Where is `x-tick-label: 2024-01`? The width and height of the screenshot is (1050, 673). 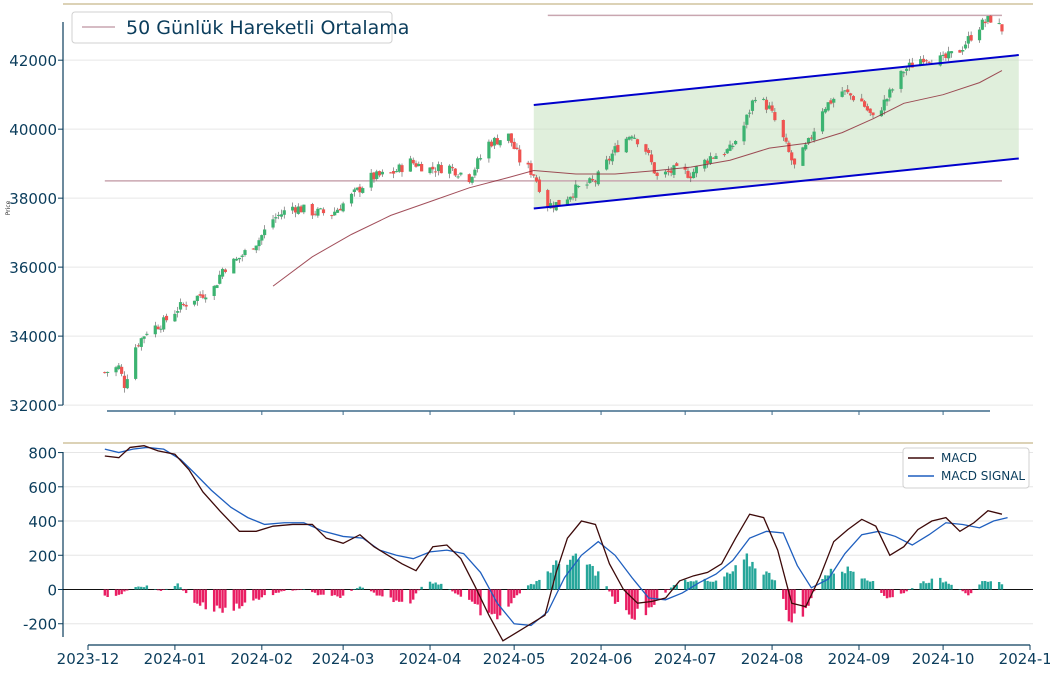 x-tick-label: 2024-01 is located at coordinates (175, 659).